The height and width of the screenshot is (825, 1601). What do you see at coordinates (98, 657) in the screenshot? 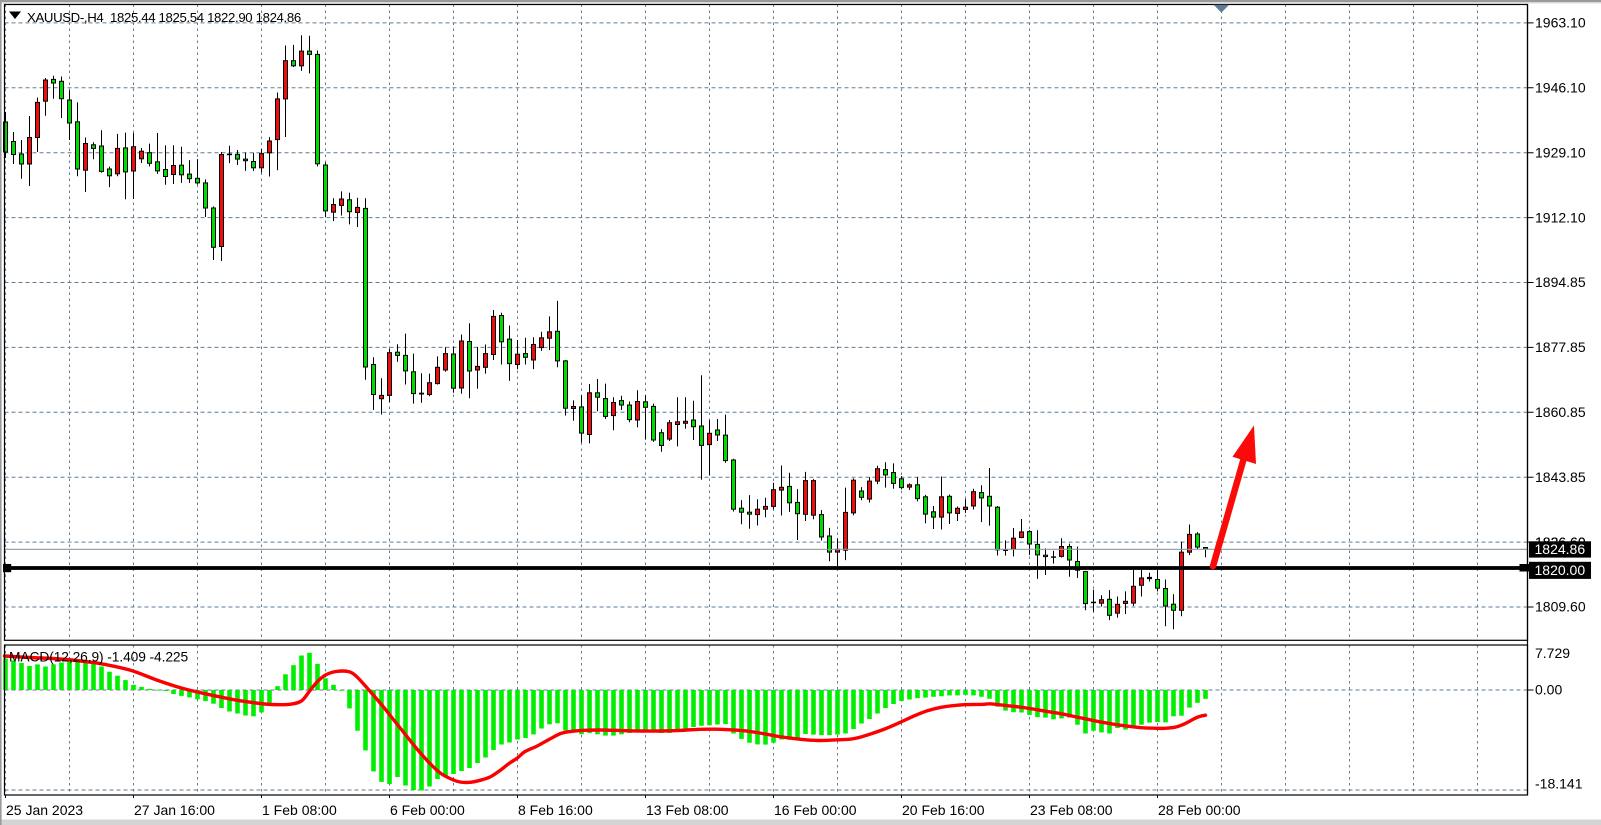
I see `svg-text: MACD(12,26,9) -1.409 -4.225` at bounding box center [98, 657].